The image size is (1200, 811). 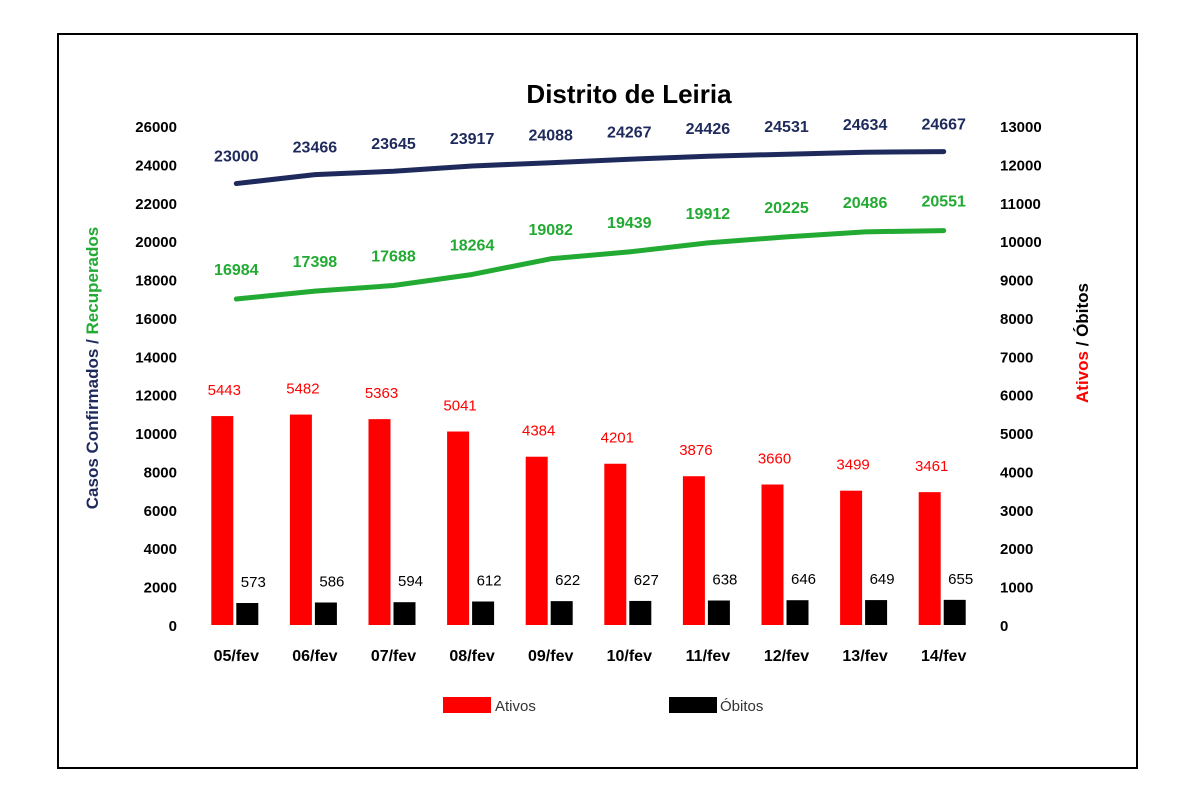 I want to click on left-tick-label: 14000, so click(x=156, y=357).